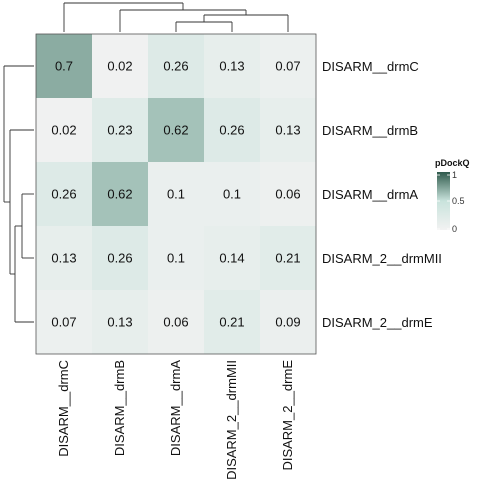 The width and height of the screenshot is (480, 480). What do you see at coordinates (370, 130) in the screenshot?
I see `row-label: DISARM__drmB` at bounding box center [370, 130].